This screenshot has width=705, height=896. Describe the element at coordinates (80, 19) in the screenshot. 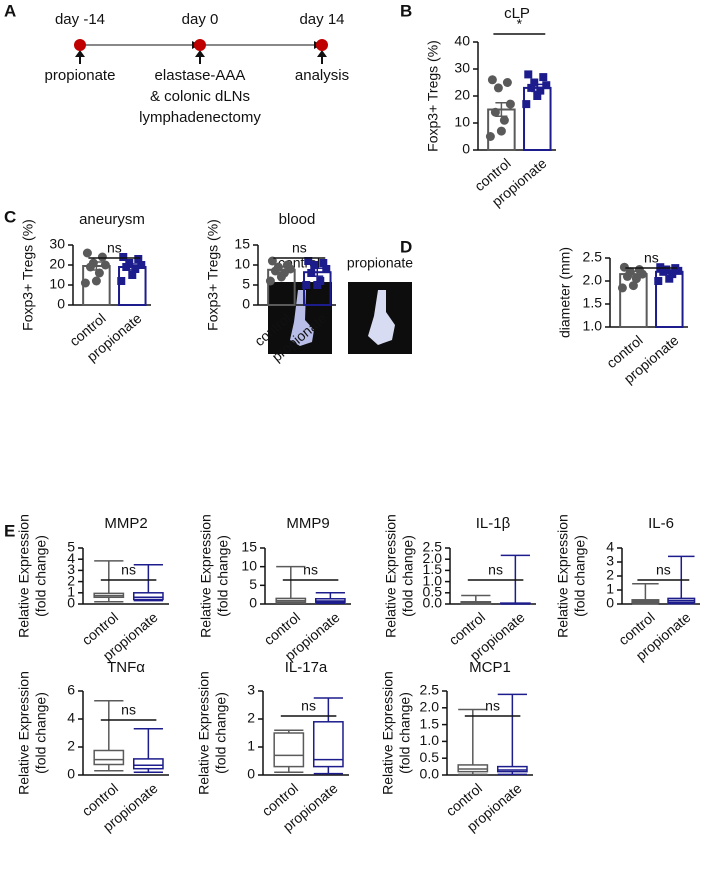

I see `timeline-day: day -14` at that location.